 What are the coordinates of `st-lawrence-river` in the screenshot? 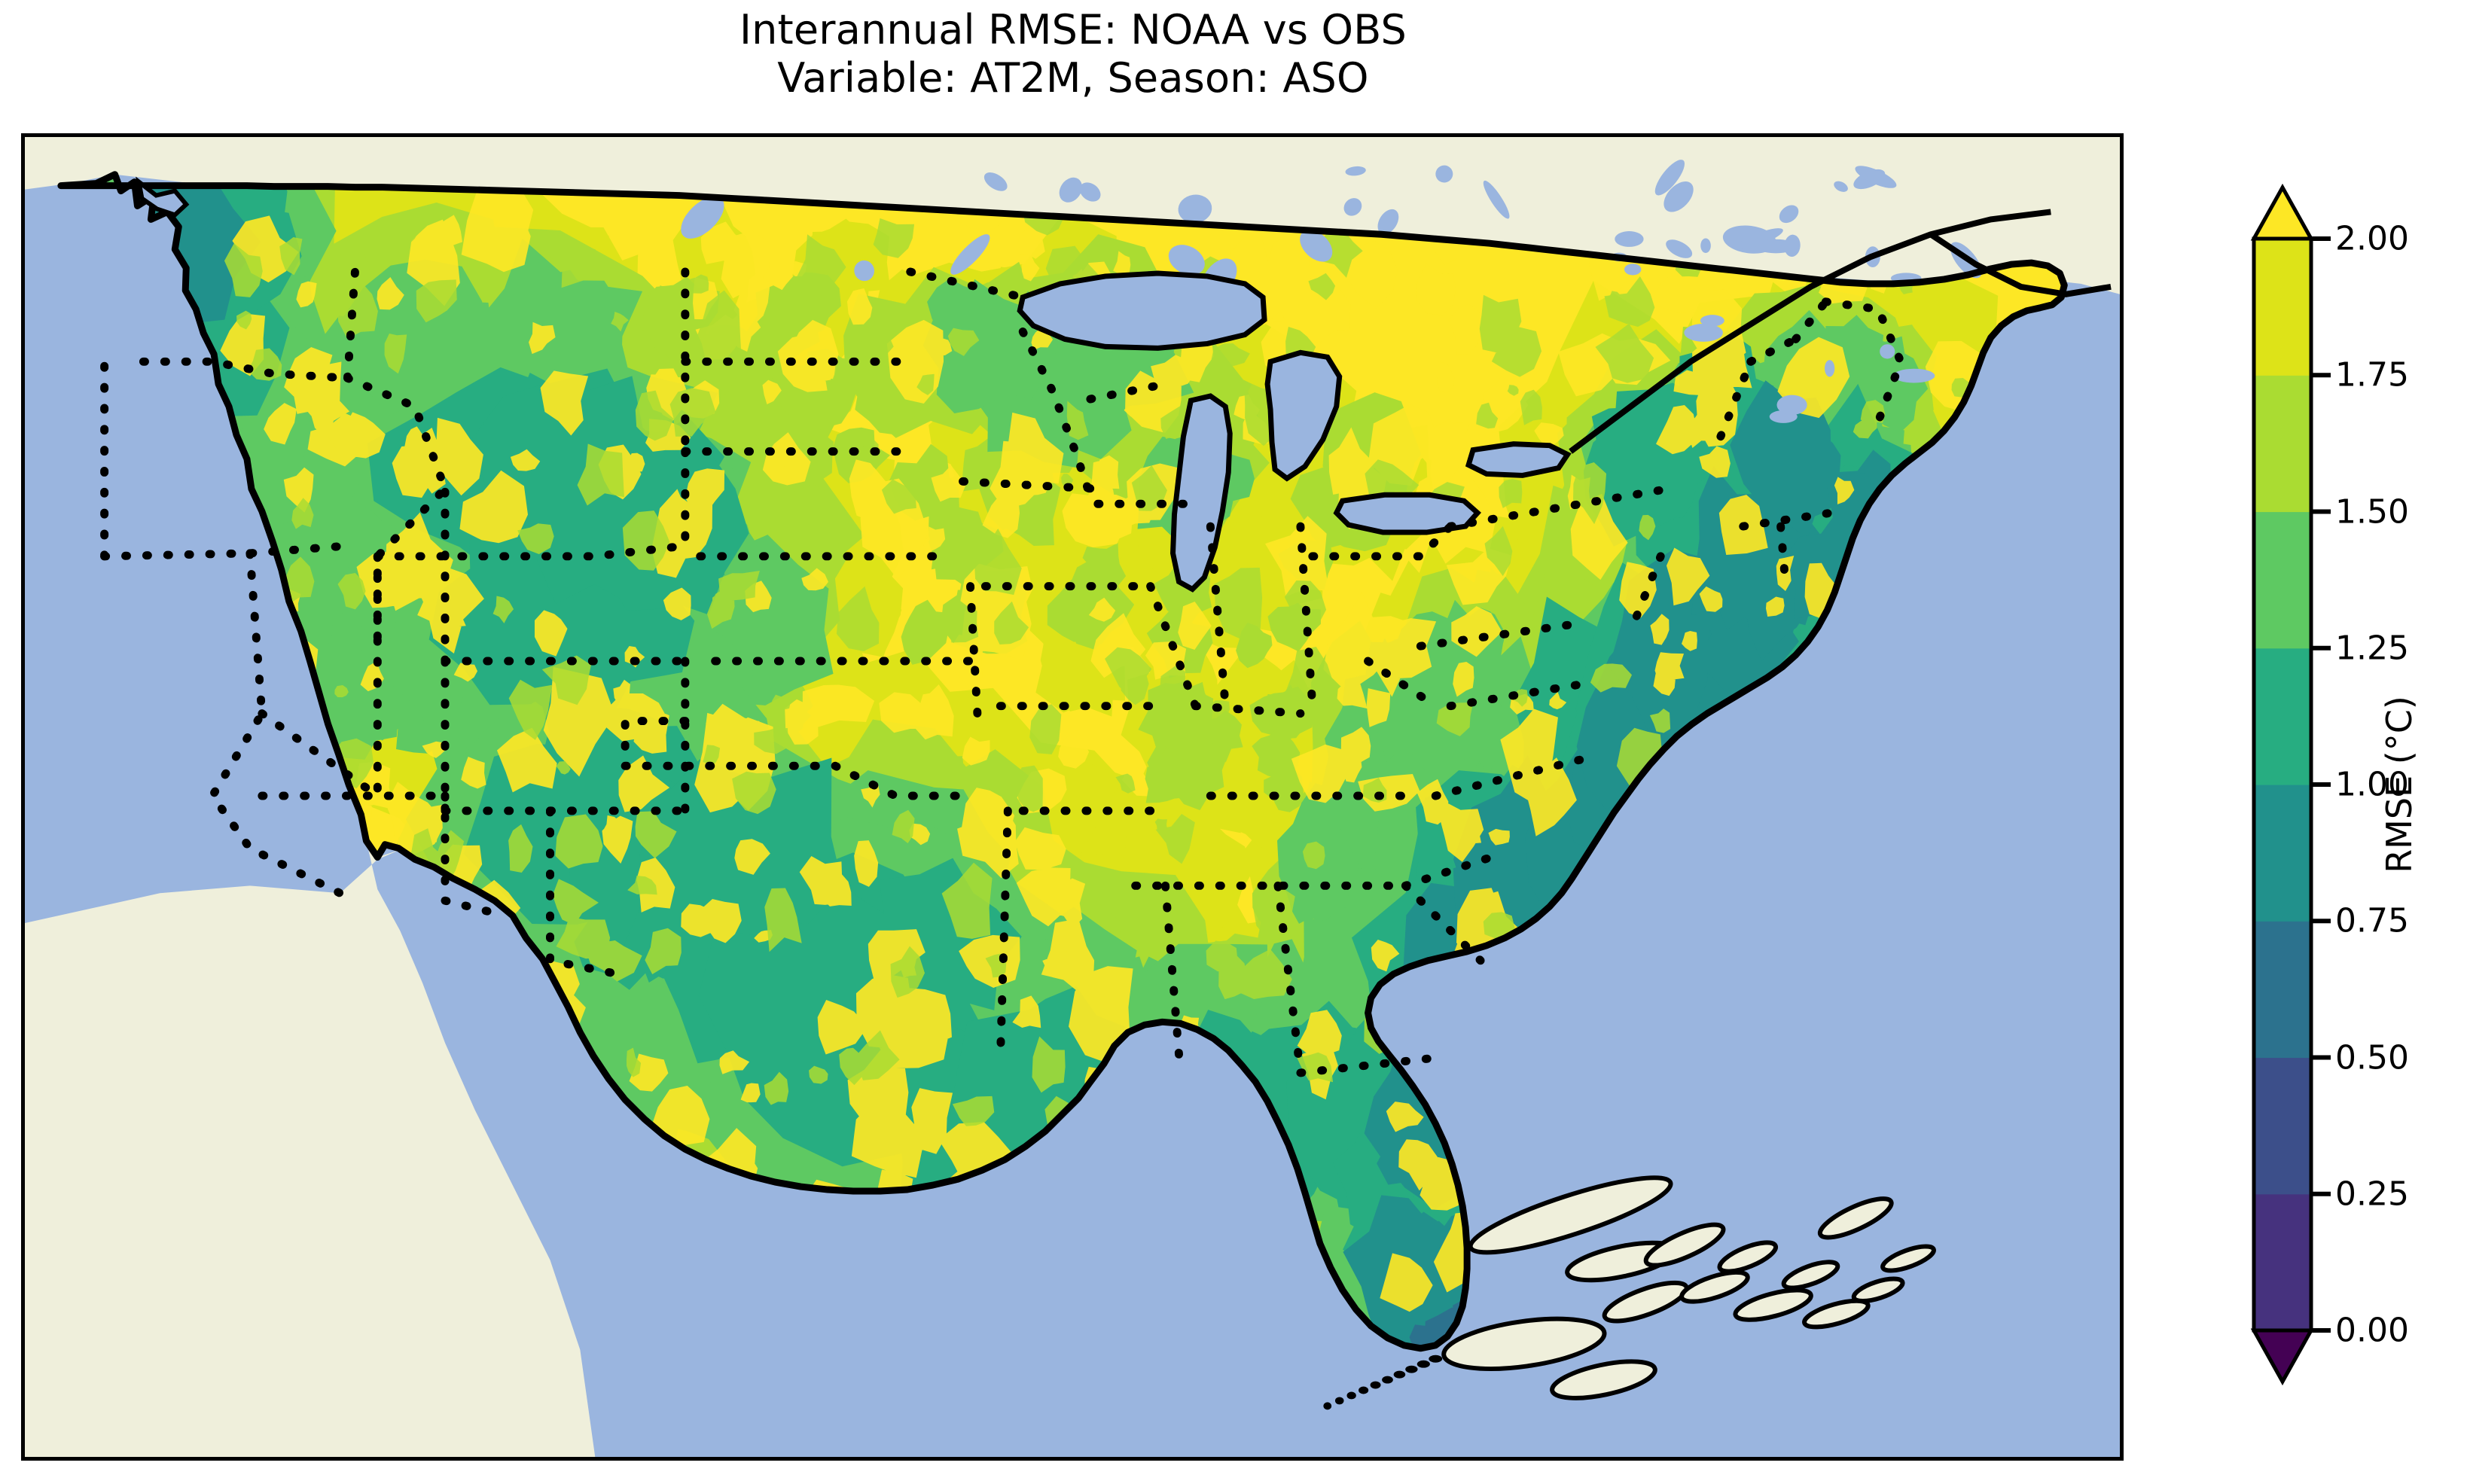 It's located at (1810, 331).